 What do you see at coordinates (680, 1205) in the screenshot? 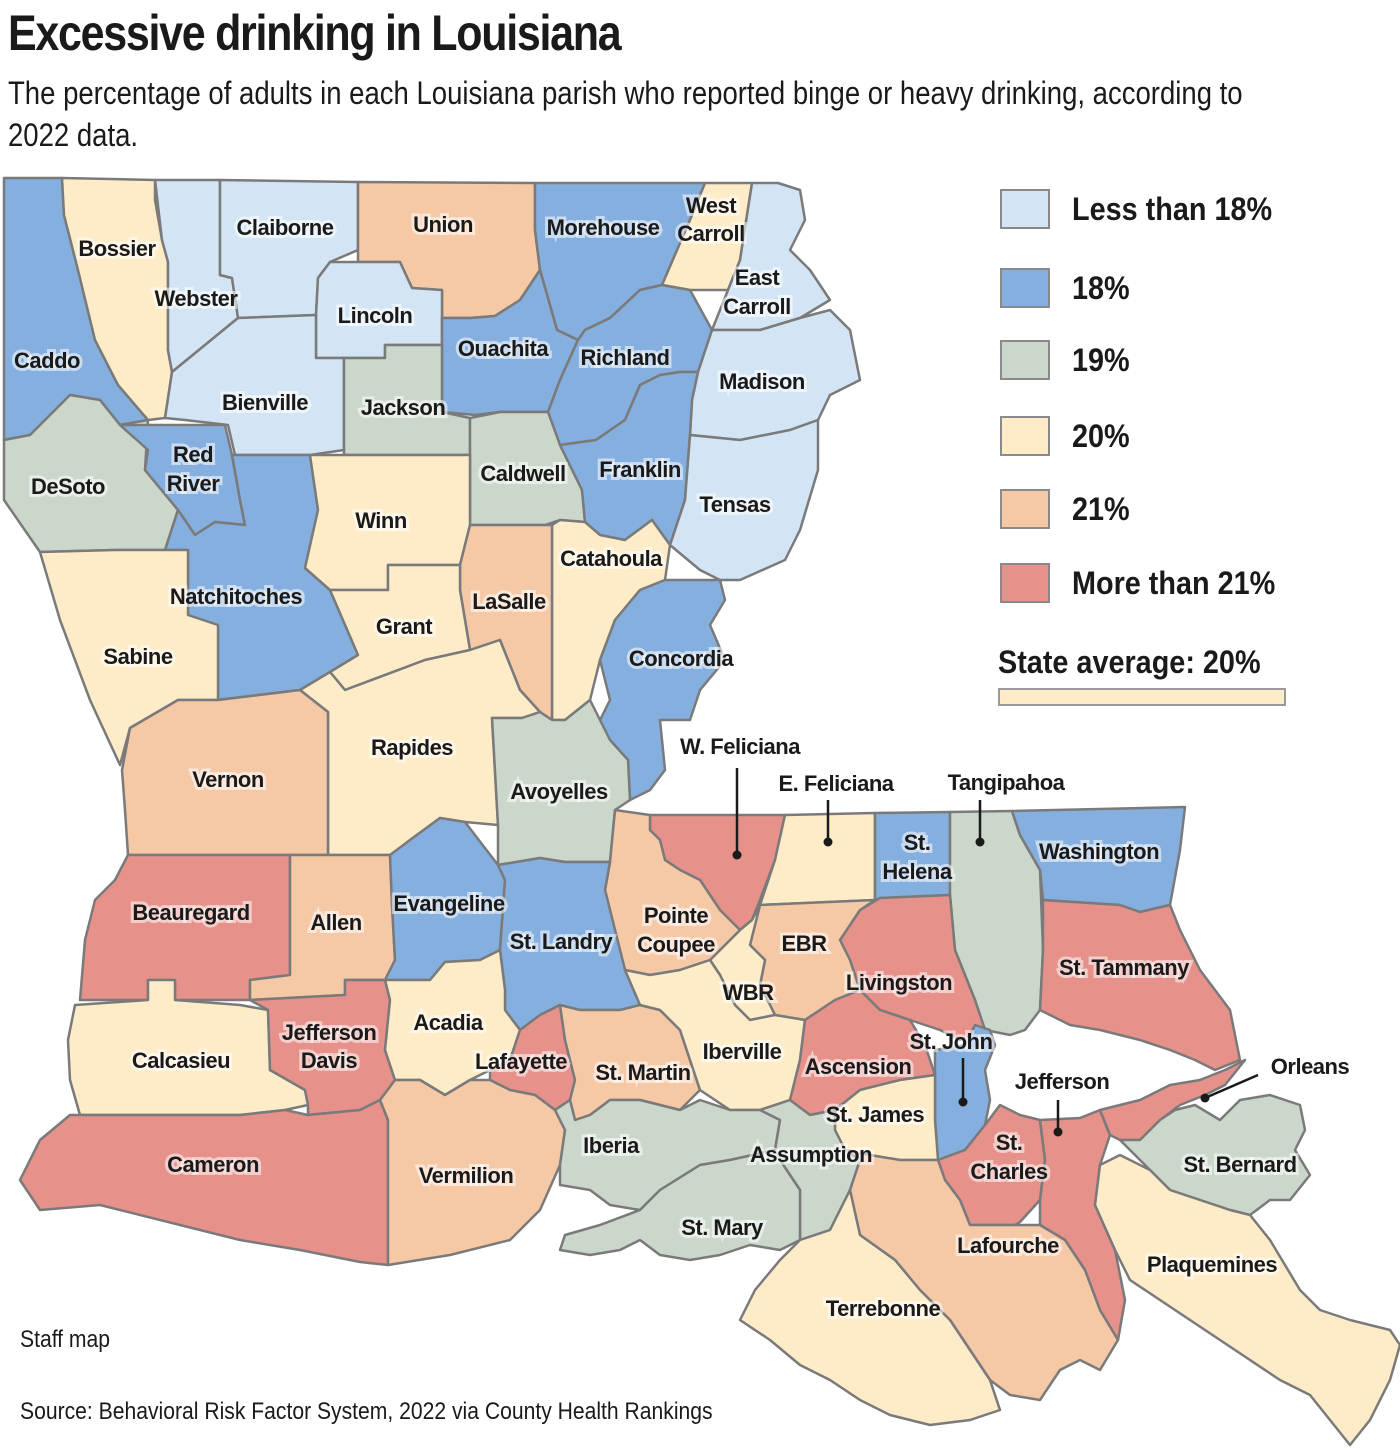
I see `parish-st-mary` at bounding box center [680, 1205].